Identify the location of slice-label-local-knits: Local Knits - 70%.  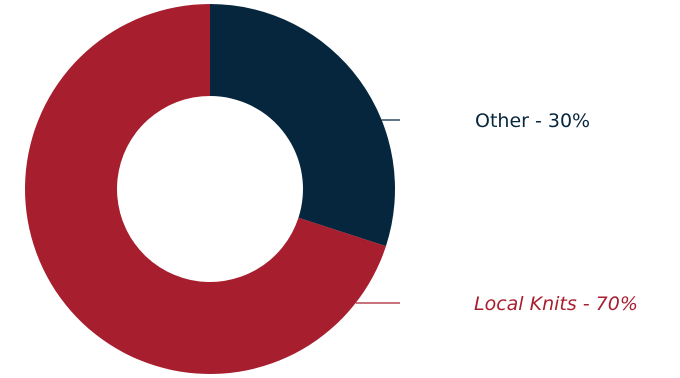
(556, 304).